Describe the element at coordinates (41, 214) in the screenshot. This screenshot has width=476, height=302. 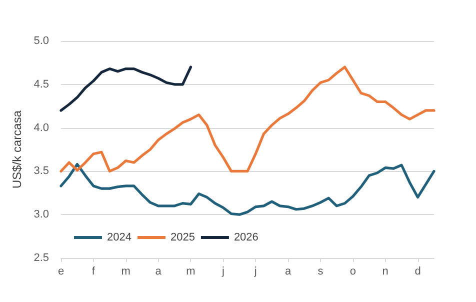
I see `y-tick-label: 3.0` at that location.